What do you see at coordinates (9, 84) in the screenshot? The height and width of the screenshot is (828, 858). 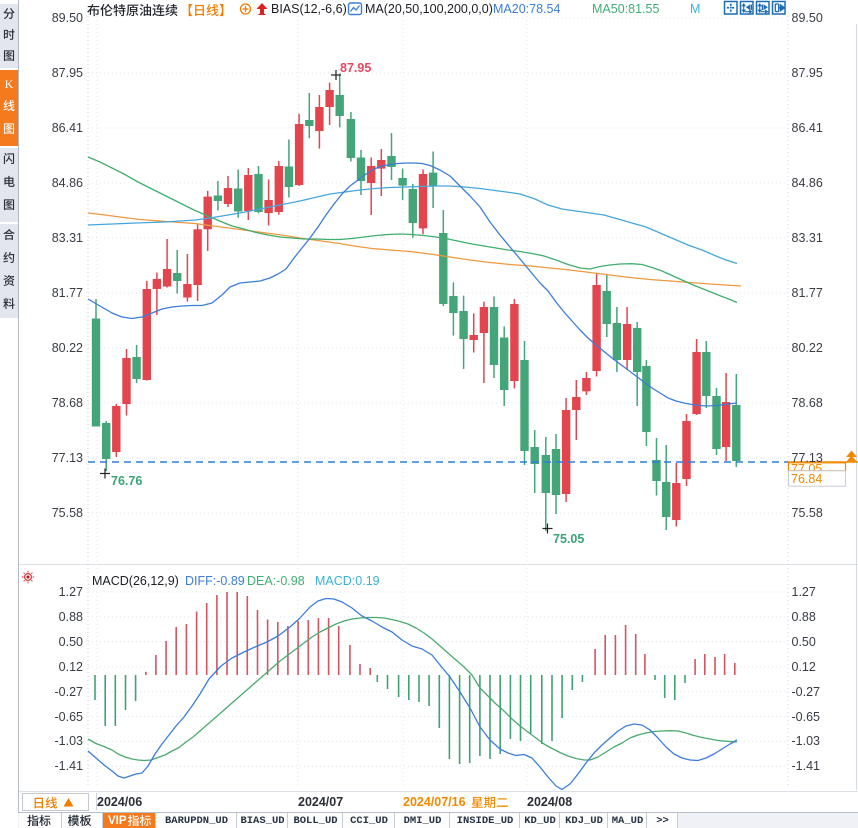 I see `svg-text: K` at bounding box center [9, 84].